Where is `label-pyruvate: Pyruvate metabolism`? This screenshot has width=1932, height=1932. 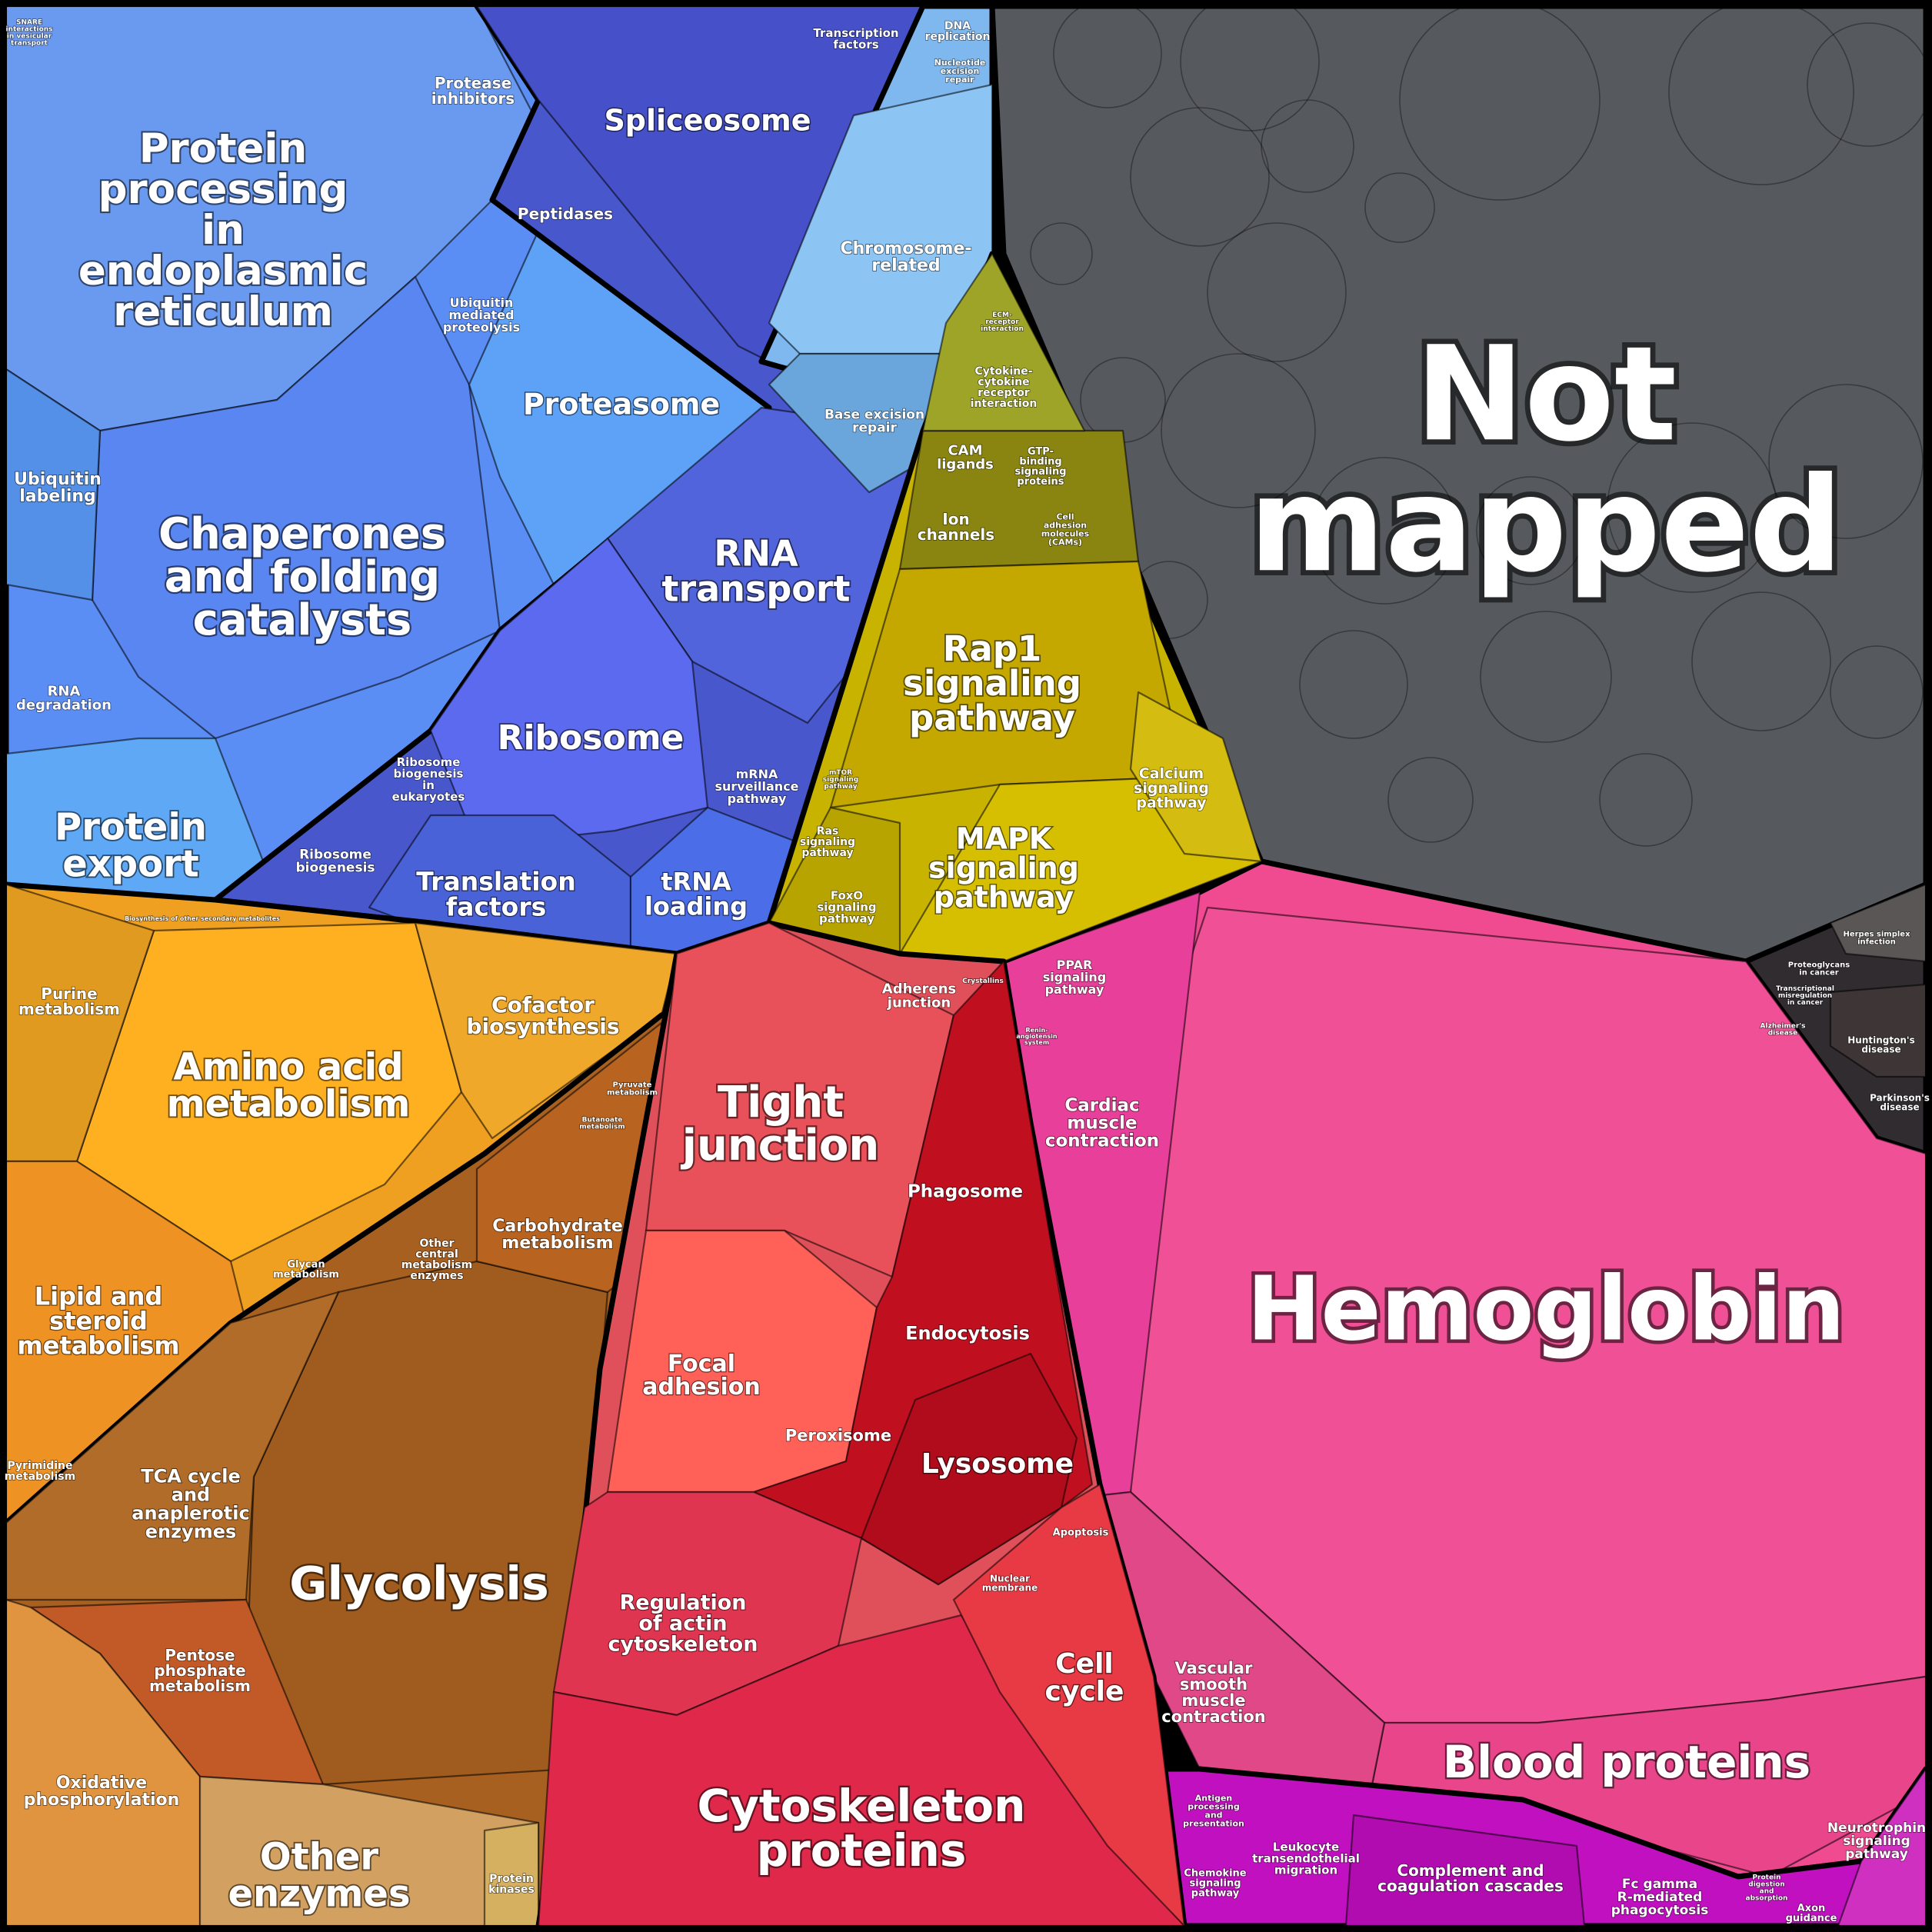 label-pyruvate: Pyruvate metabolism is located at coordinates (632, 1089).